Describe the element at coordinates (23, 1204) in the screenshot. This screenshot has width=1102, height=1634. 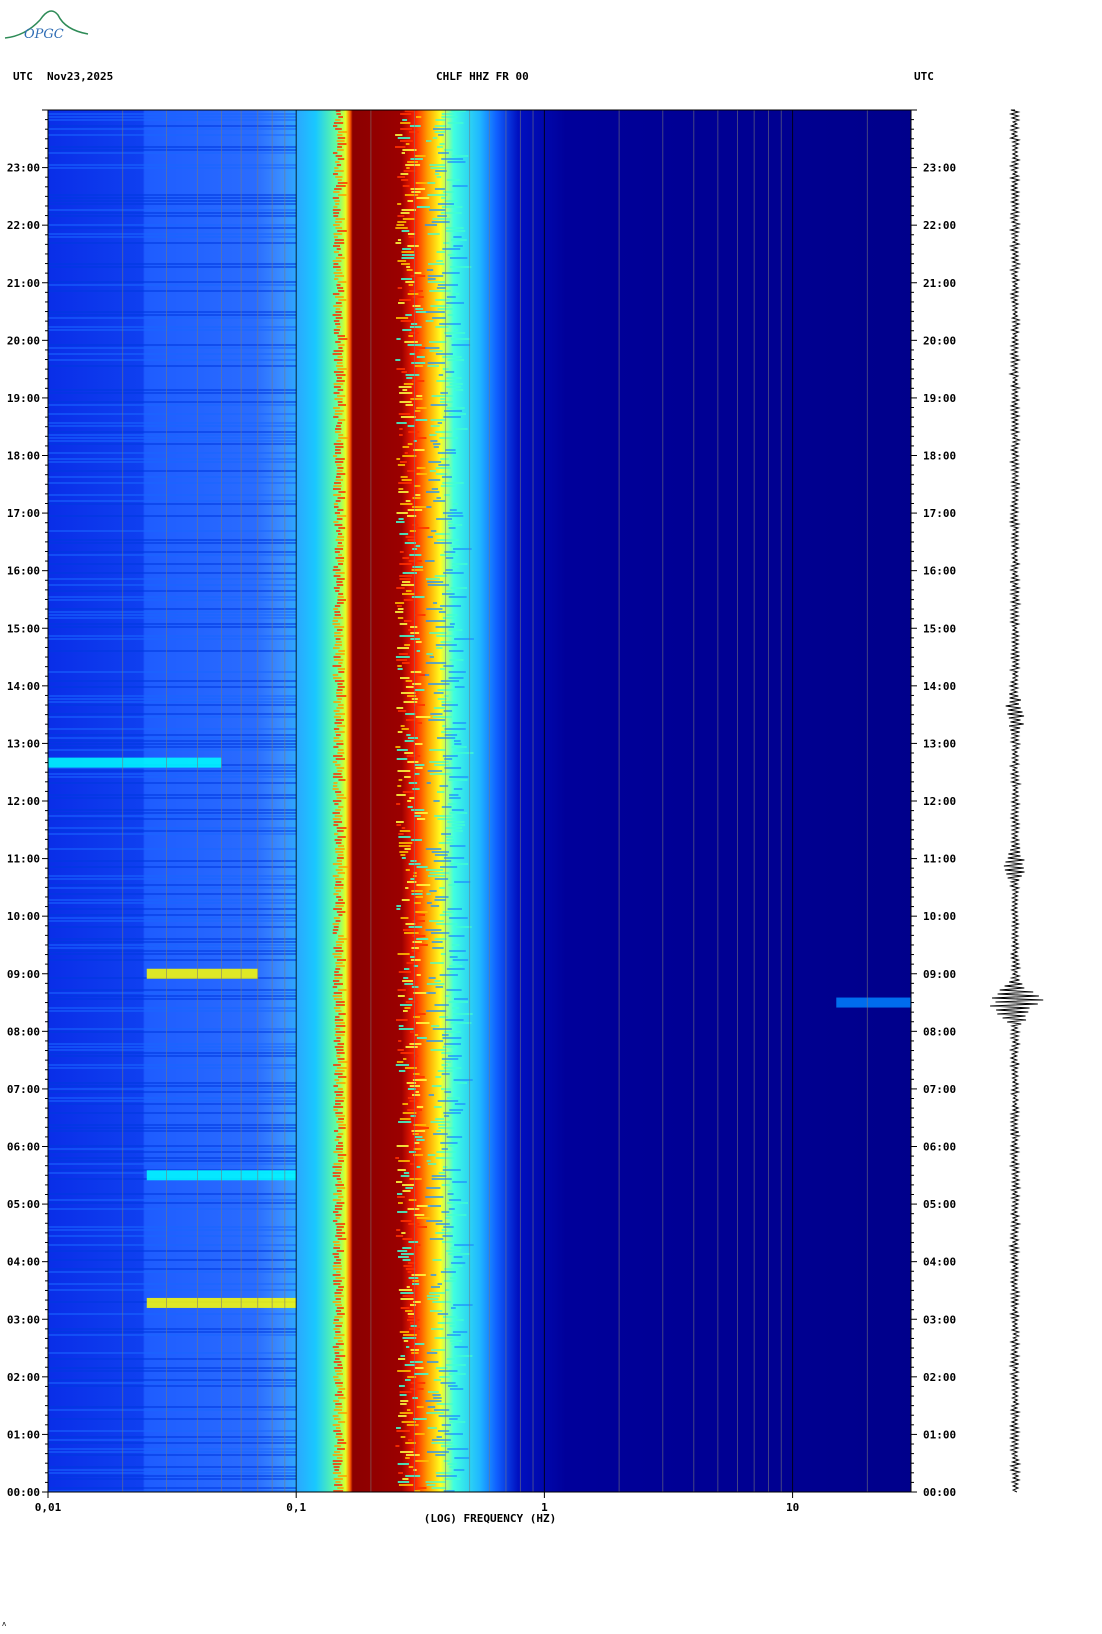
I see `y-tick-label-left: 05:00` at that location.